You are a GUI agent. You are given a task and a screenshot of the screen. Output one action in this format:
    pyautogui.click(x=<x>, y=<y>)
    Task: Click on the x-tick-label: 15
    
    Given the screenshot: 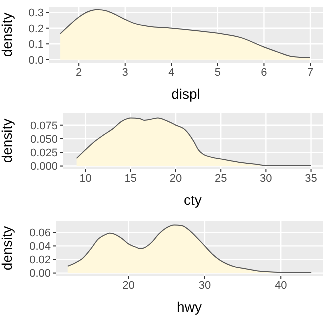 What is the action you would take?
    pyautogui.click(x=131, y=178)
    